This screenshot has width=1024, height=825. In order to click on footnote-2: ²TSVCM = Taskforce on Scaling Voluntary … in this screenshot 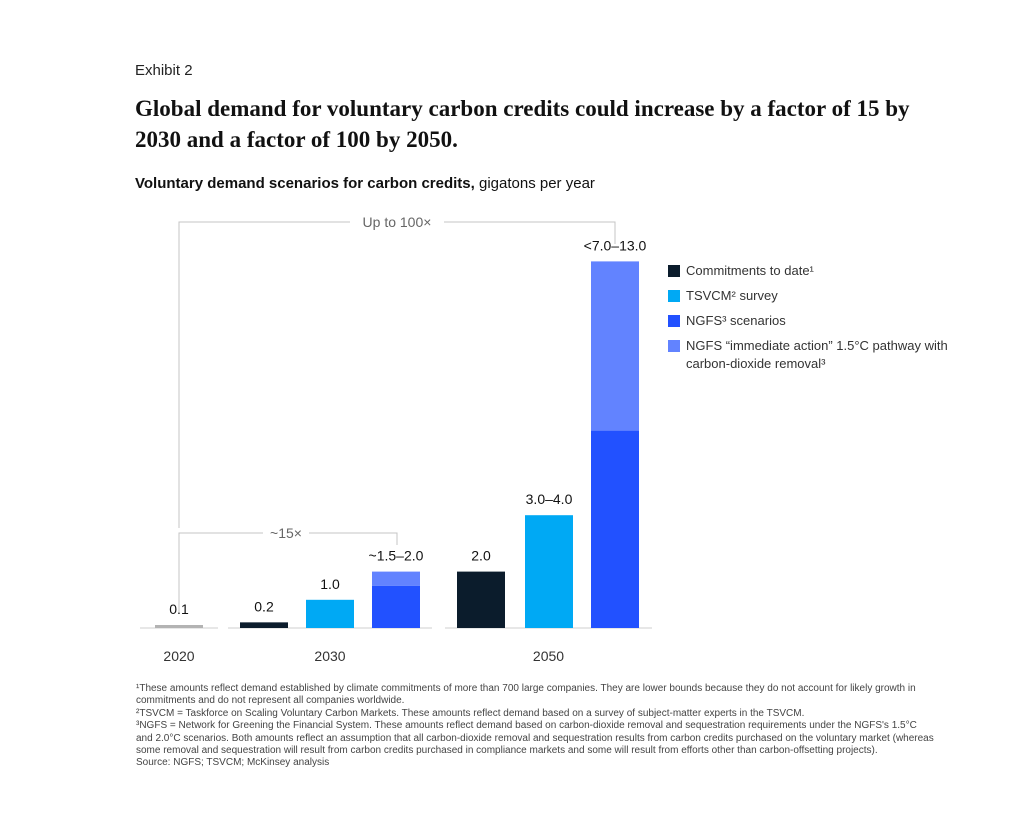, I will do `click(470, 713)`.